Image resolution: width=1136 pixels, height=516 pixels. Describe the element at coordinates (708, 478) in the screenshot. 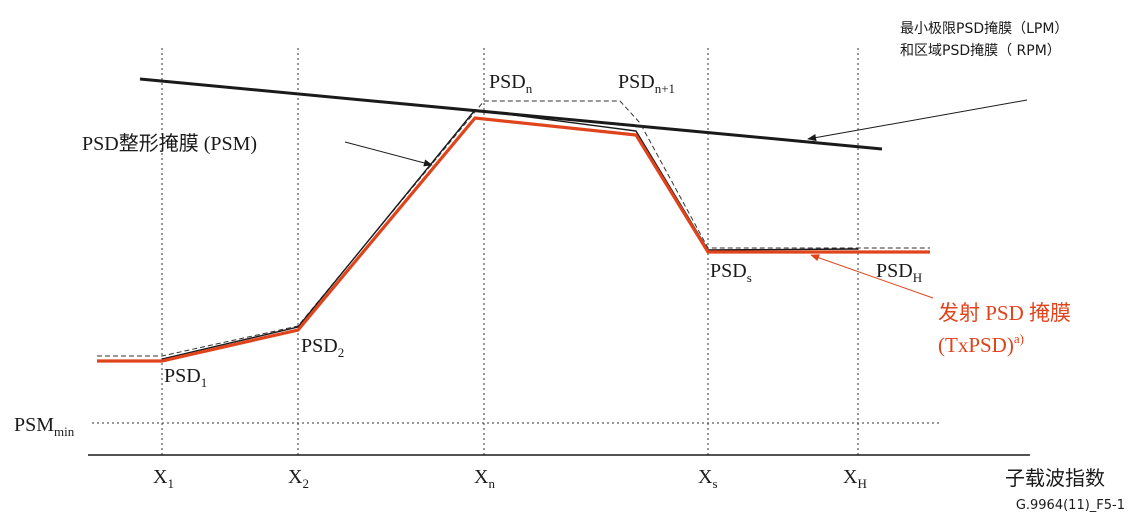

I see `tick-xs: Xs` at that location.